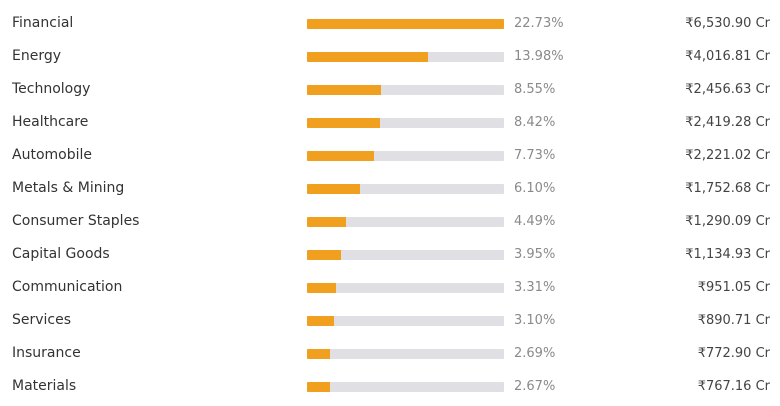 The width and height of the screenshot is (780, 406). What do you see at coordinates (37, 56) in the screenshot?
I see `sector-name: Energy` at bounding box center [37, 56].